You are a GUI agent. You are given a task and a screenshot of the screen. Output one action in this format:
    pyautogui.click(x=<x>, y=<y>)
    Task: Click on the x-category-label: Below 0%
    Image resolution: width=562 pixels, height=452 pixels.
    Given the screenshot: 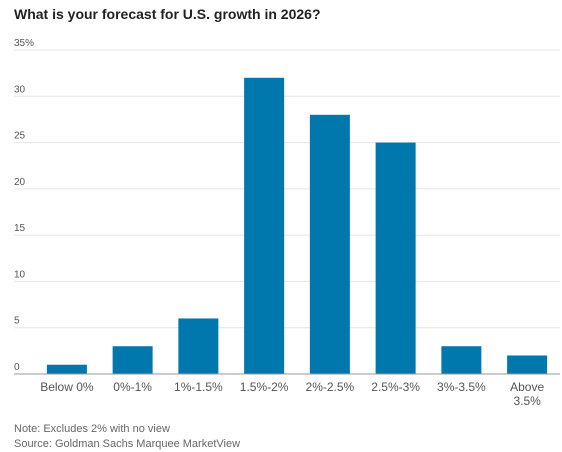 What is the action you would take?
    pyautogui.click(x=67, y=387)
    